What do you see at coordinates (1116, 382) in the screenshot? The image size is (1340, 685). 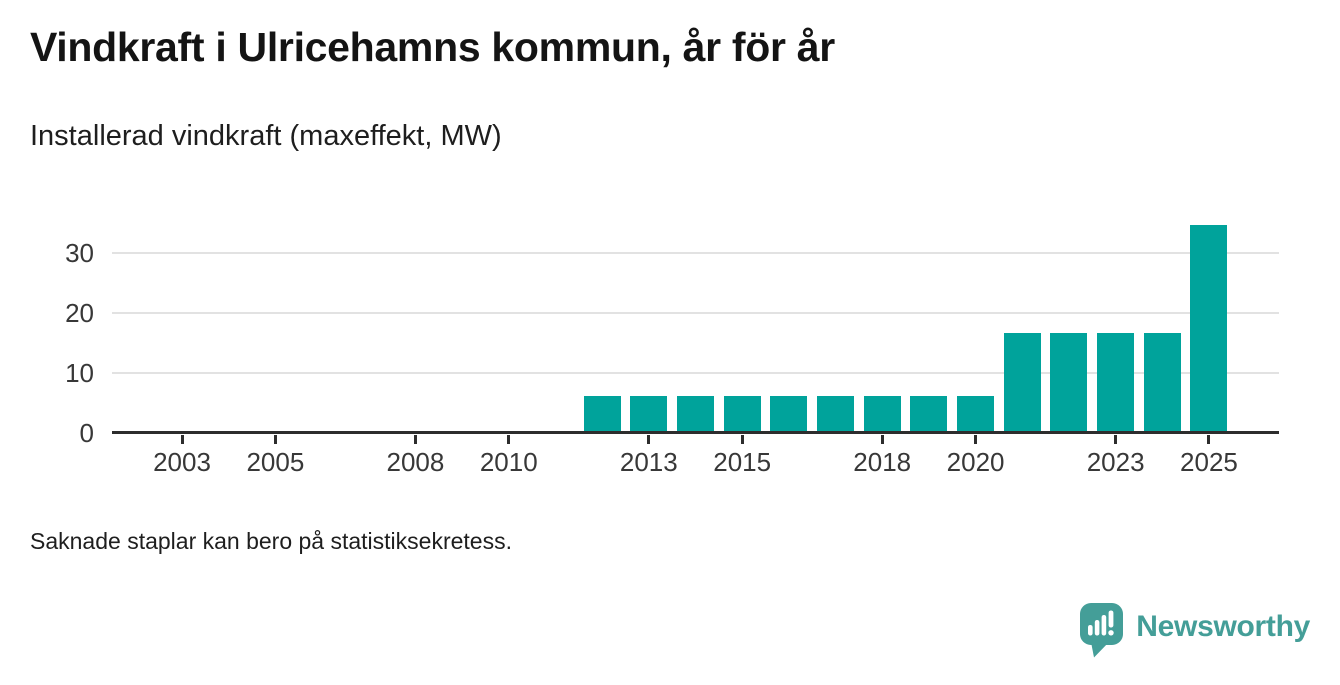 I see `bar-2023` at bounding box center [1116, 382].